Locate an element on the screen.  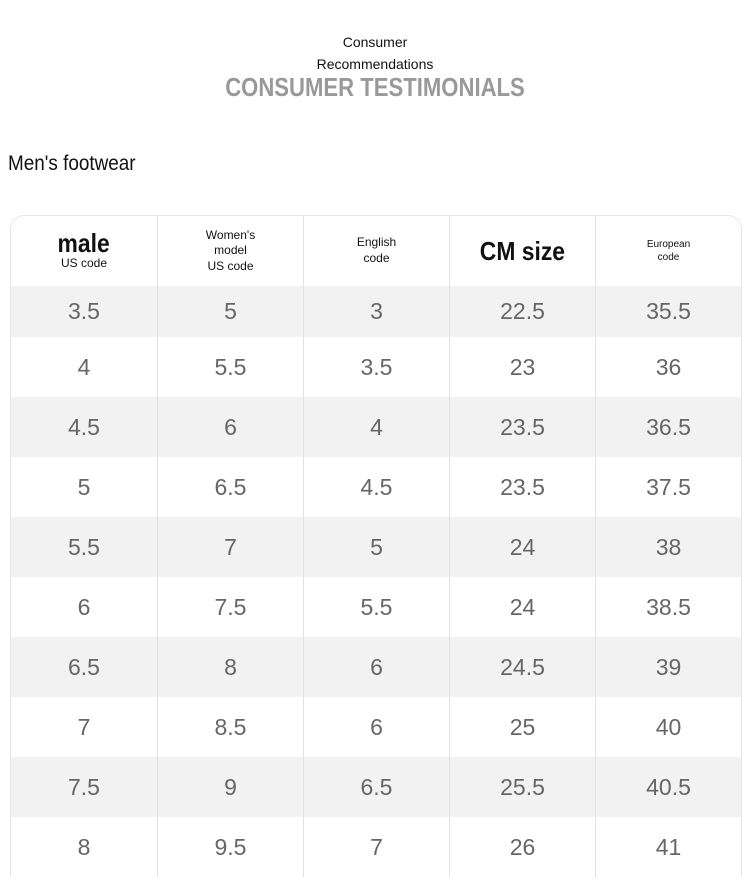
data-cell: 25 is located at coordinates (522, 727).